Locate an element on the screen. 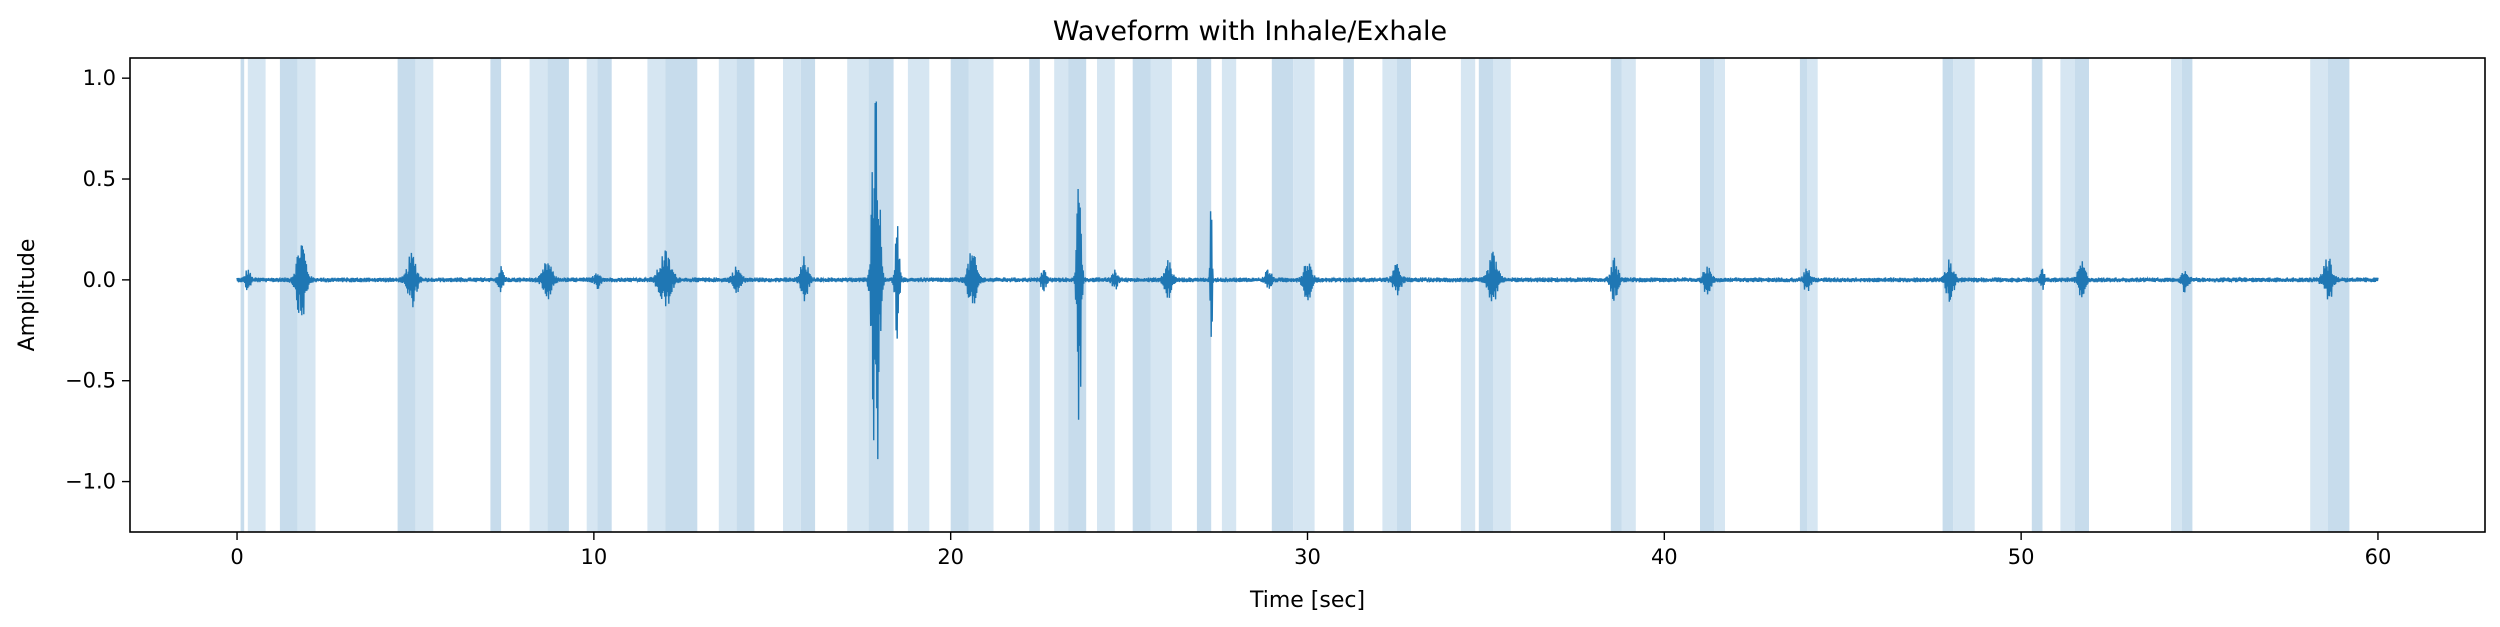 The height and width of the screenshot is (627, 2500). x-axis-ticks: 0 10 20 30 40 50 60 is located at coordinates (1310, 550).